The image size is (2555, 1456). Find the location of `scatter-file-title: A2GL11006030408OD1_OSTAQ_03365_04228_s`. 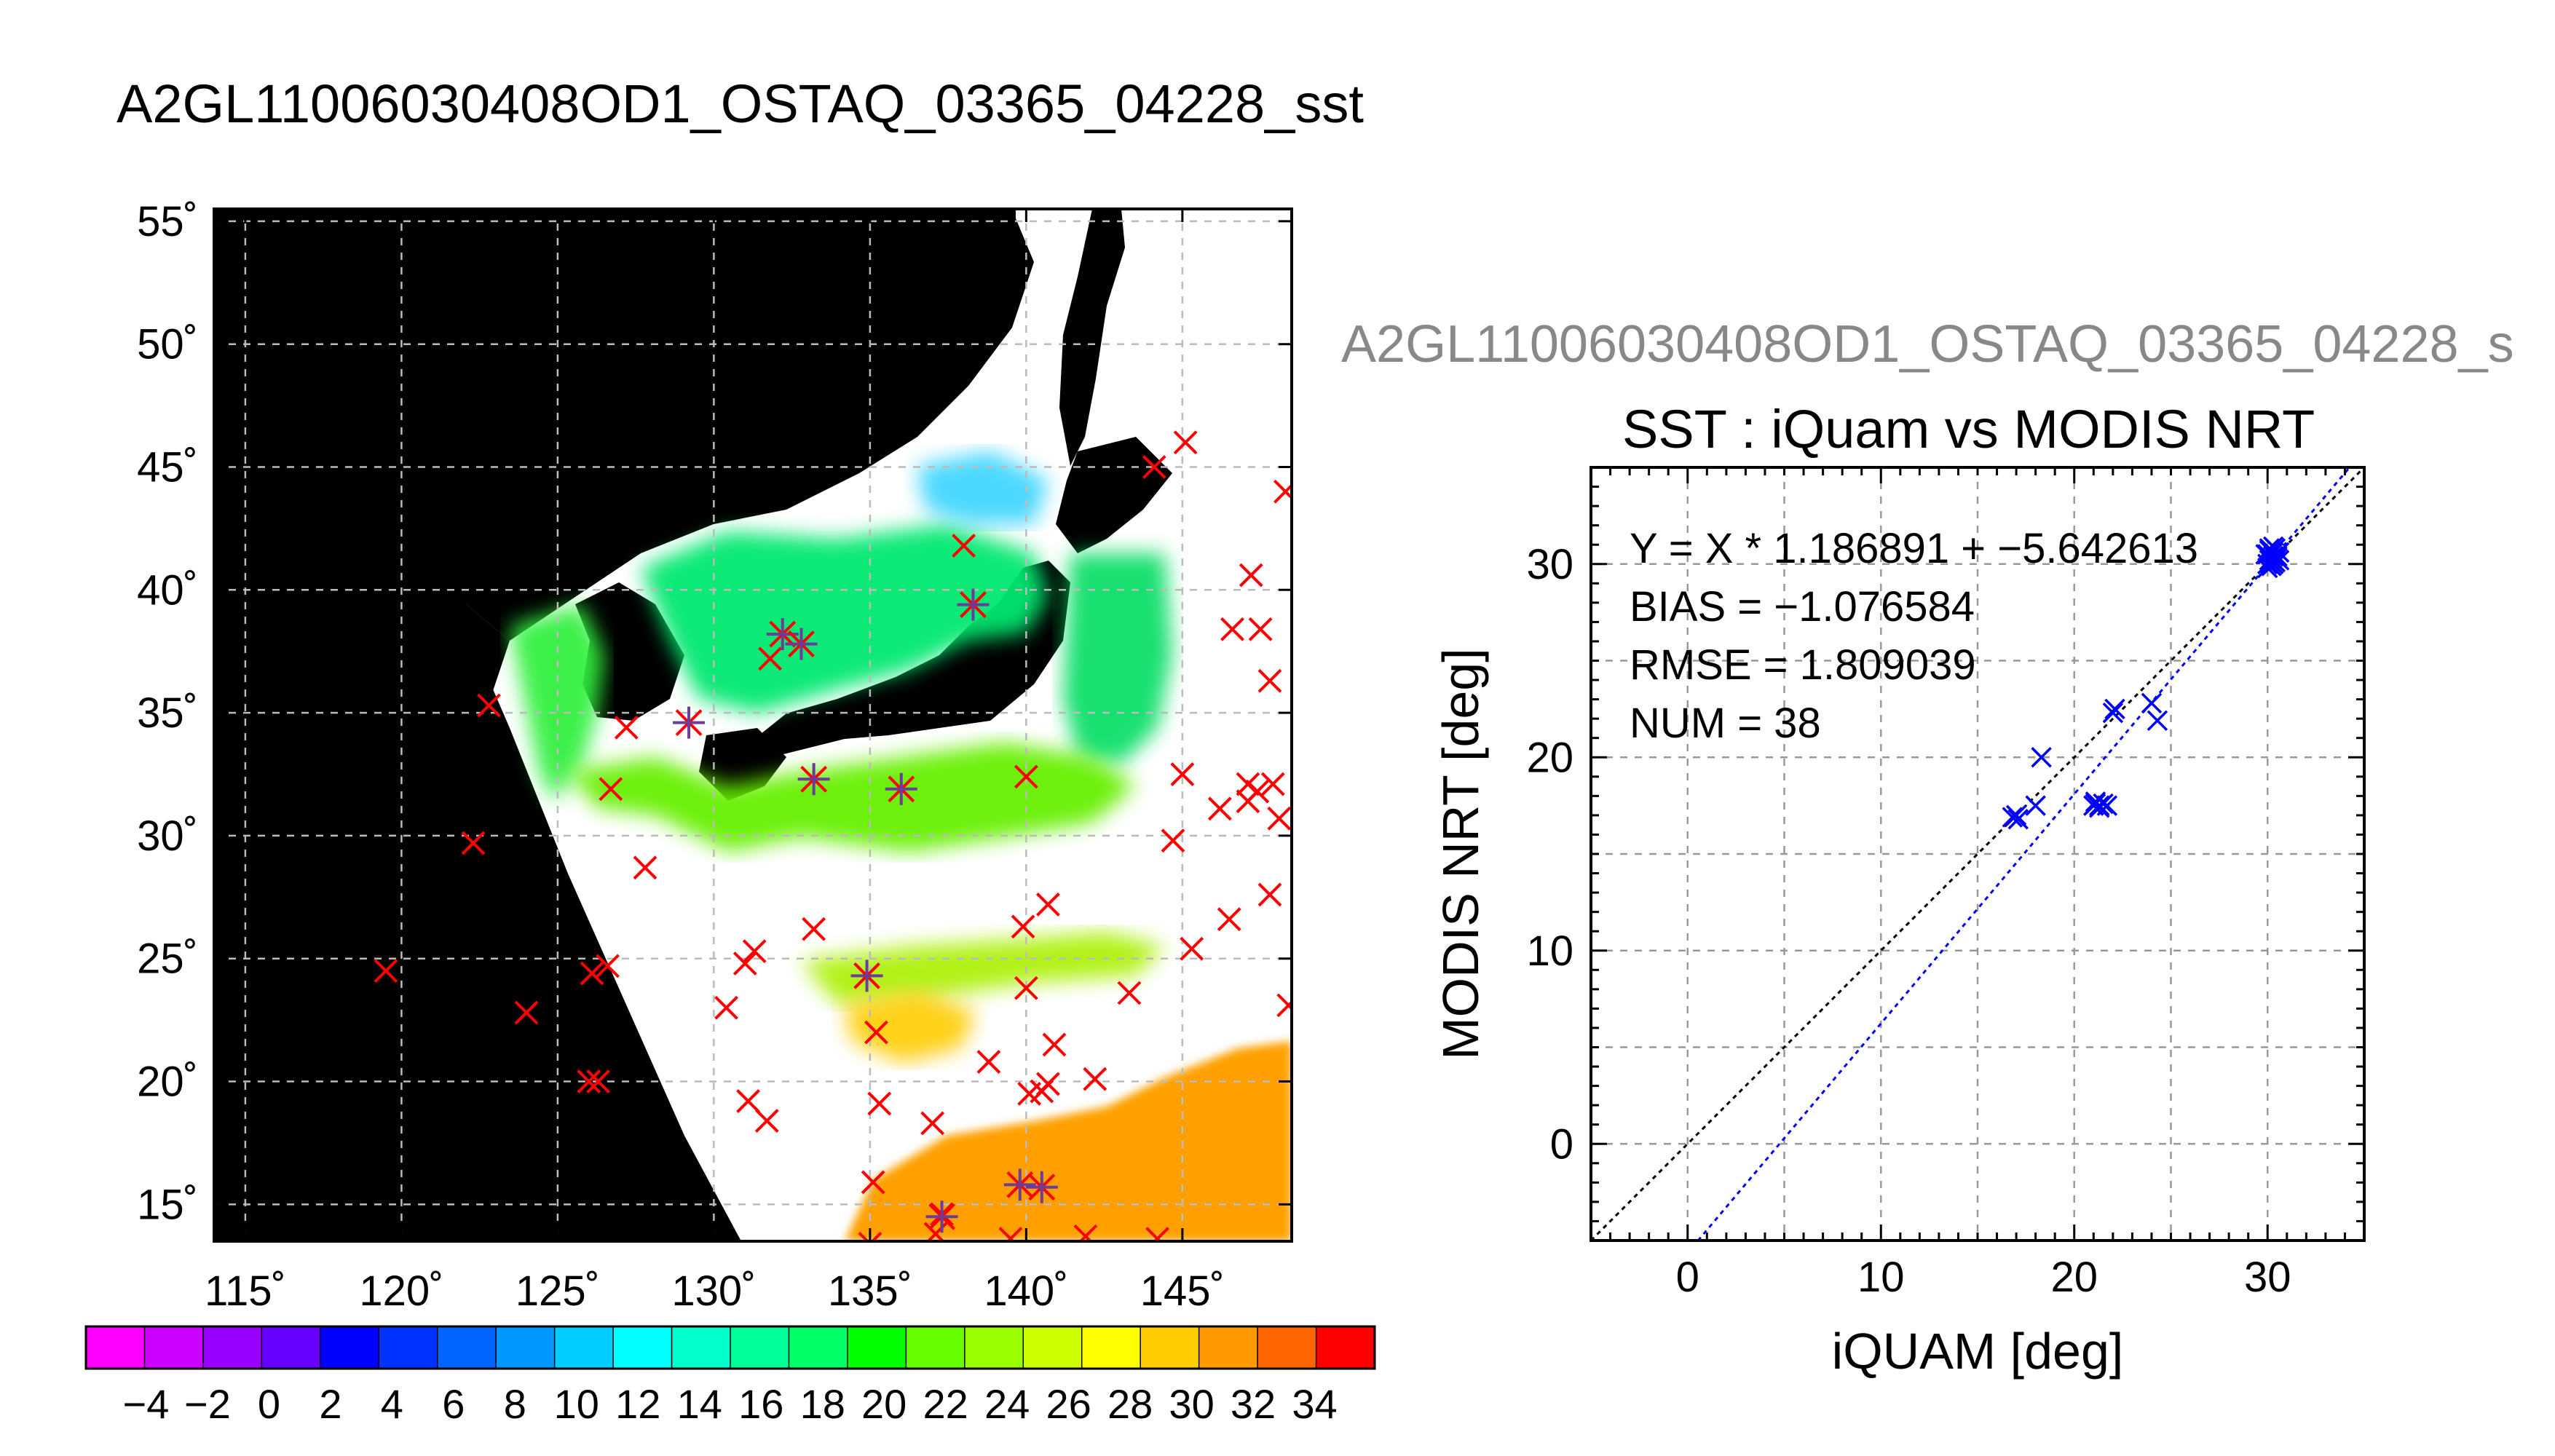

scatter-file-title: A2GL11006030408OD1_OSTAQ_03365_04228_s is located at coordinates (1927, 344).